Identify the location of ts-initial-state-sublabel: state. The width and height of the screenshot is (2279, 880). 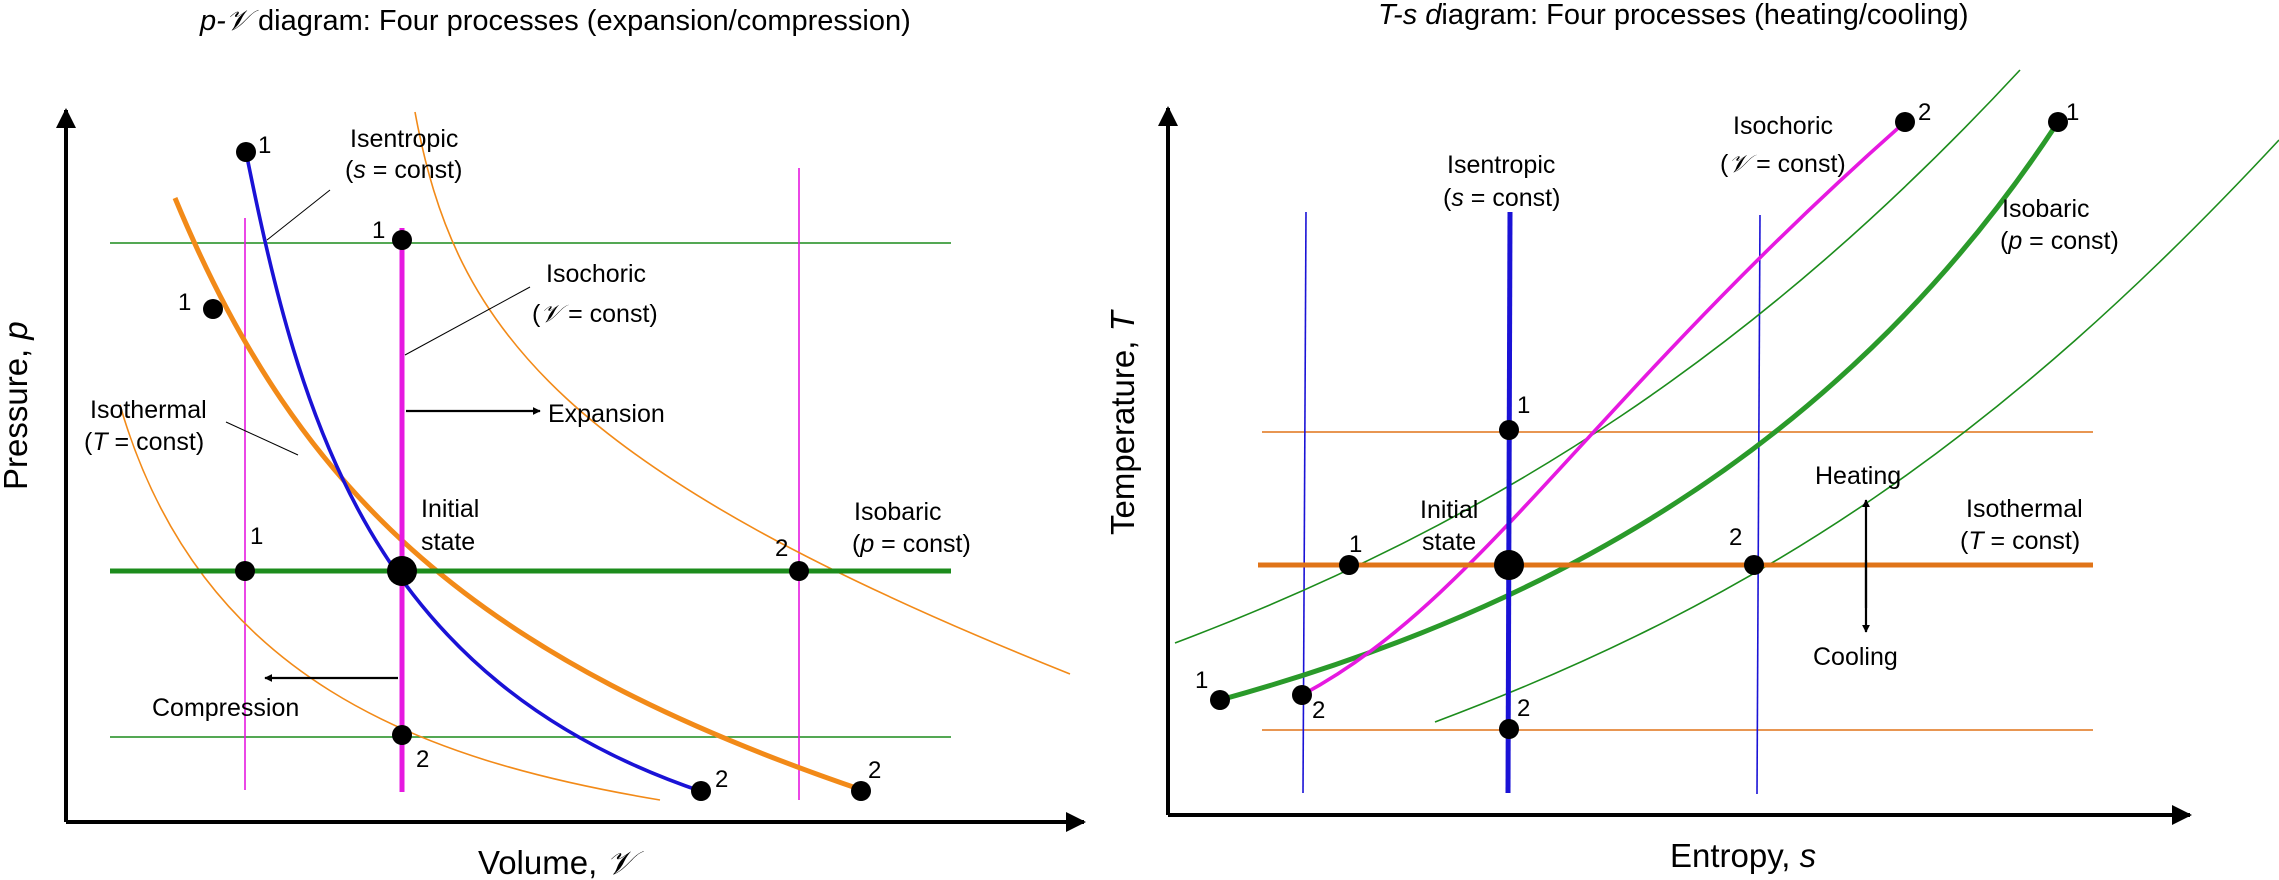
(1449, 542).